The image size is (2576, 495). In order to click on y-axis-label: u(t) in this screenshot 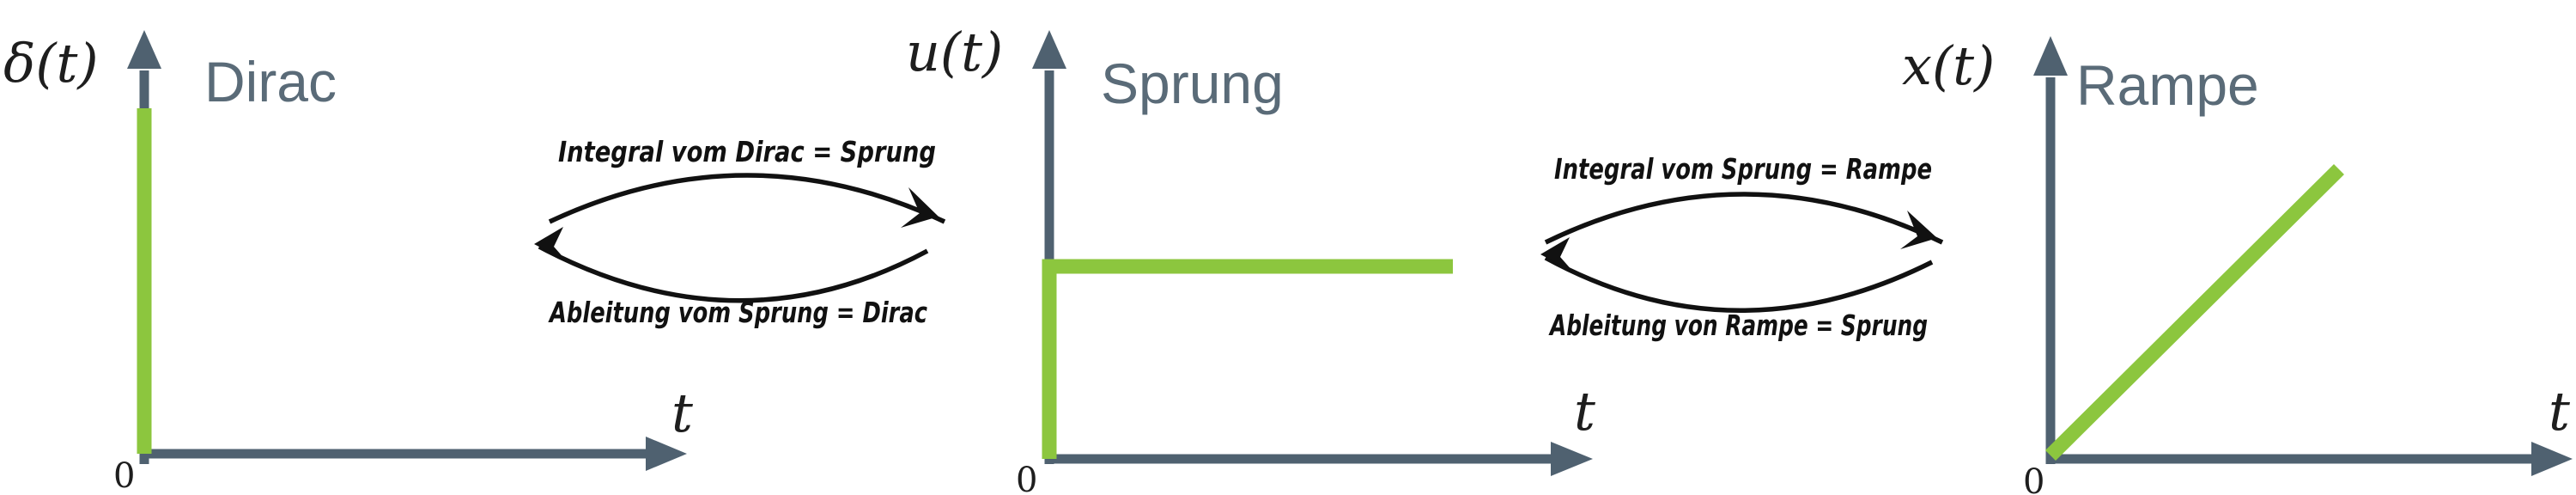, I will do `click(954, 52)`.